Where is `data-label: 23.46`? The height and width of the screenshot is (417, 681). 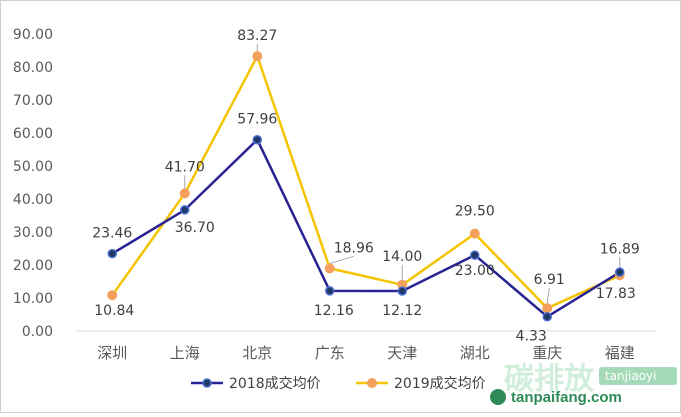
data-label: 23.46 is located at coordinates (112, 234).